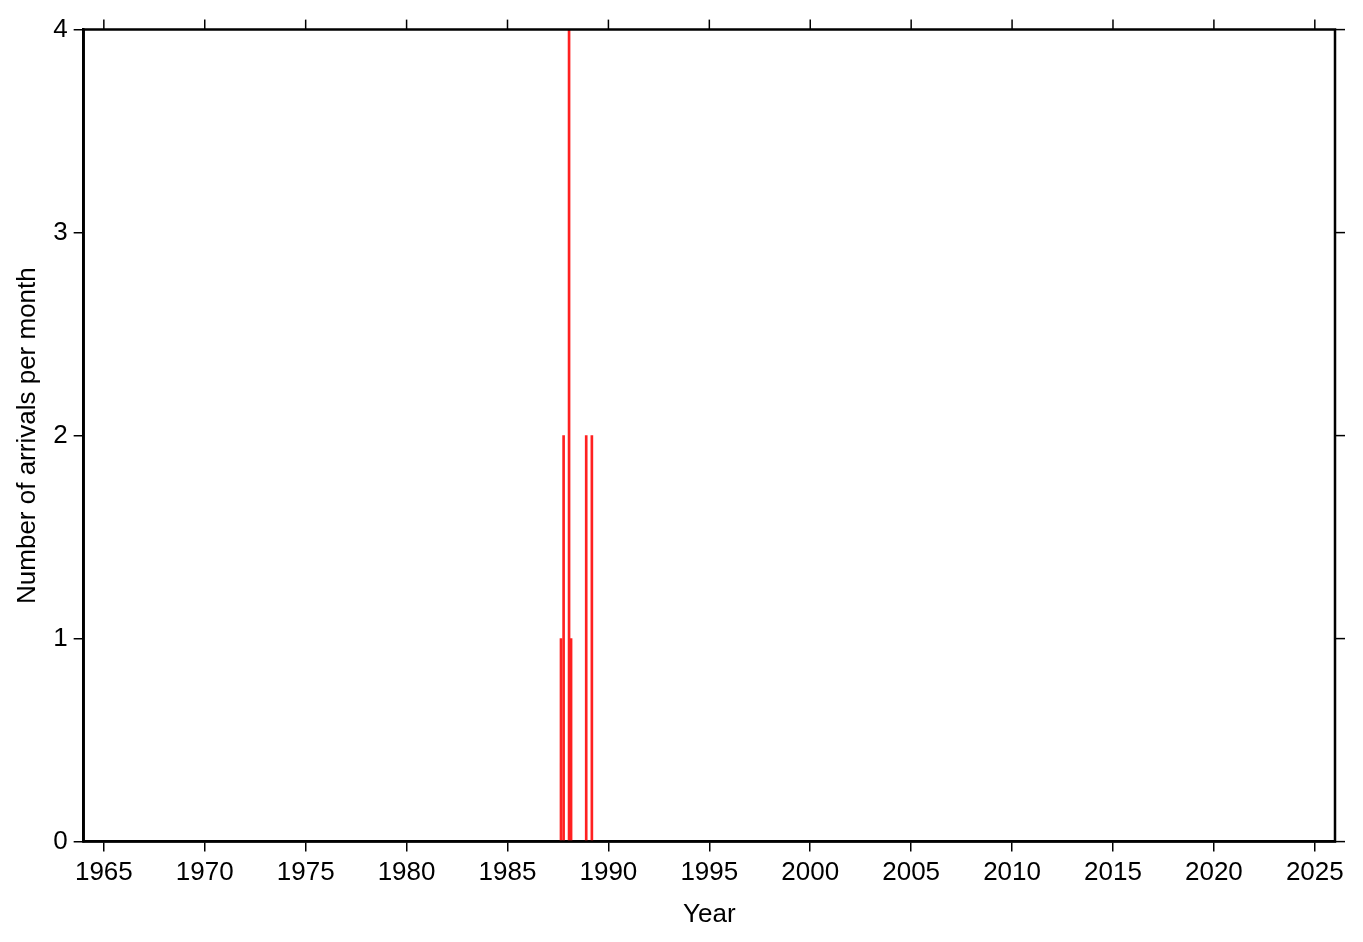 This screenshot has height=942, width=1363. What do you see at coordinates (103, 871) in the screenshot?
I see `x-tick-label: 1965` at bounding box center [103, 871].